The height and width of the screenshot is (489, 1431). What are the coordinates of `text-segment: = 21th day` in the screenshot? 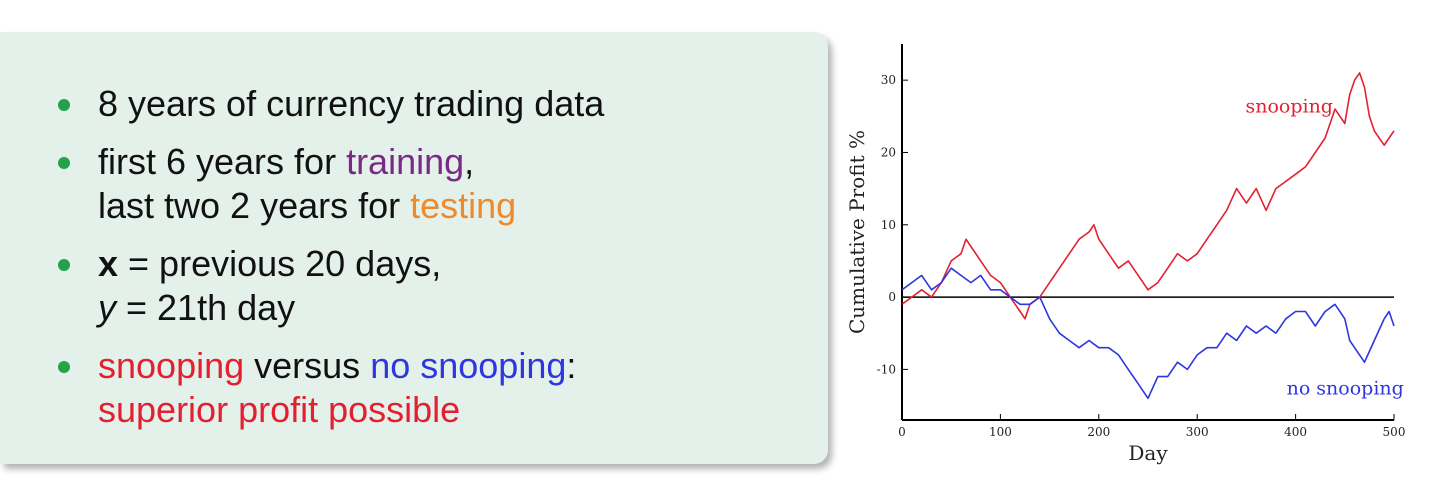 It's located at (206, 307).